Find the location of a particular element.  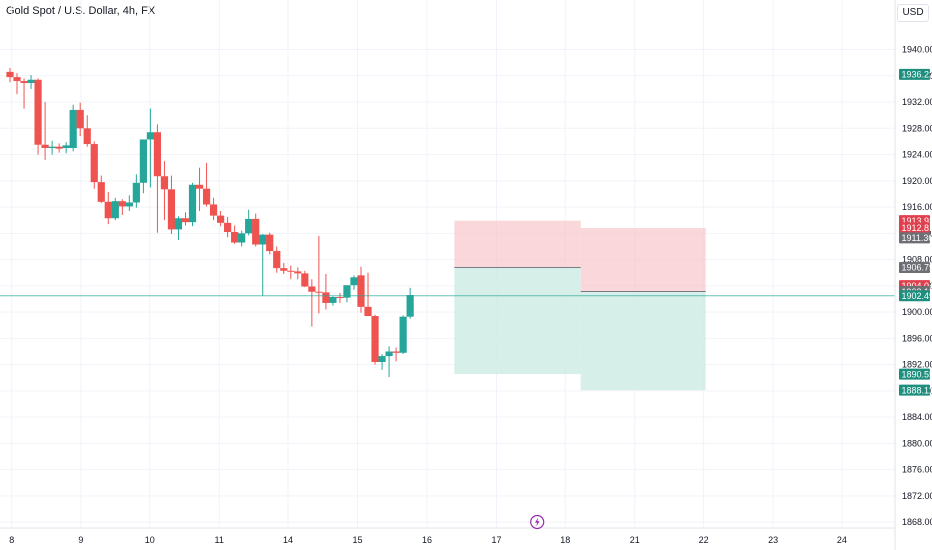

price-tick-label: 1900.00 is located at coordinates (917, 312).